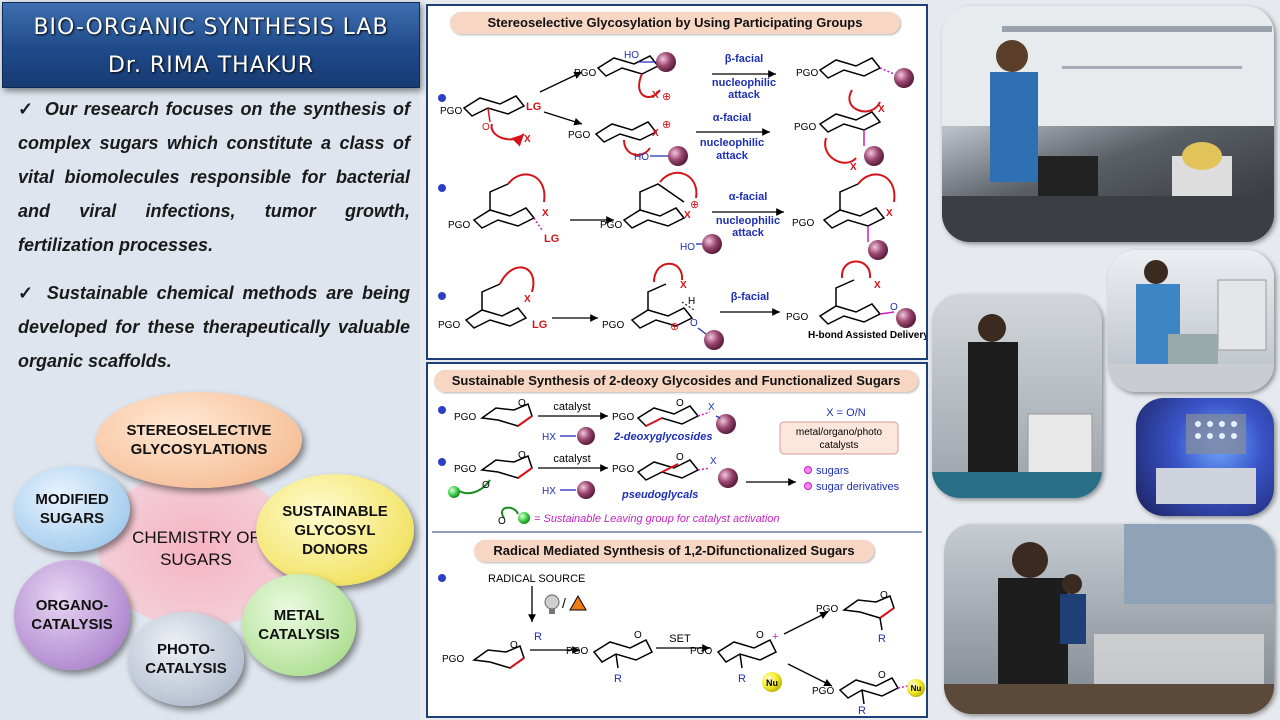 This screenshot has height=720, width=1280. I want to click on theme-metal-l2: CATALYSIS, so click(299, 634).